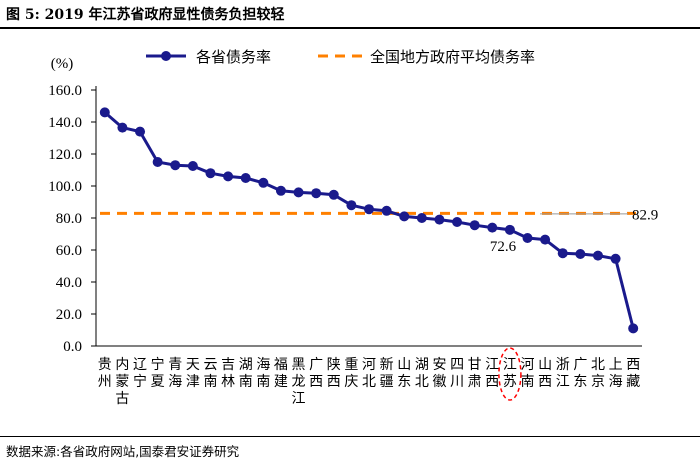 The image size is (700, 465). I want to click on category-label: 云南, so click(210, 373).